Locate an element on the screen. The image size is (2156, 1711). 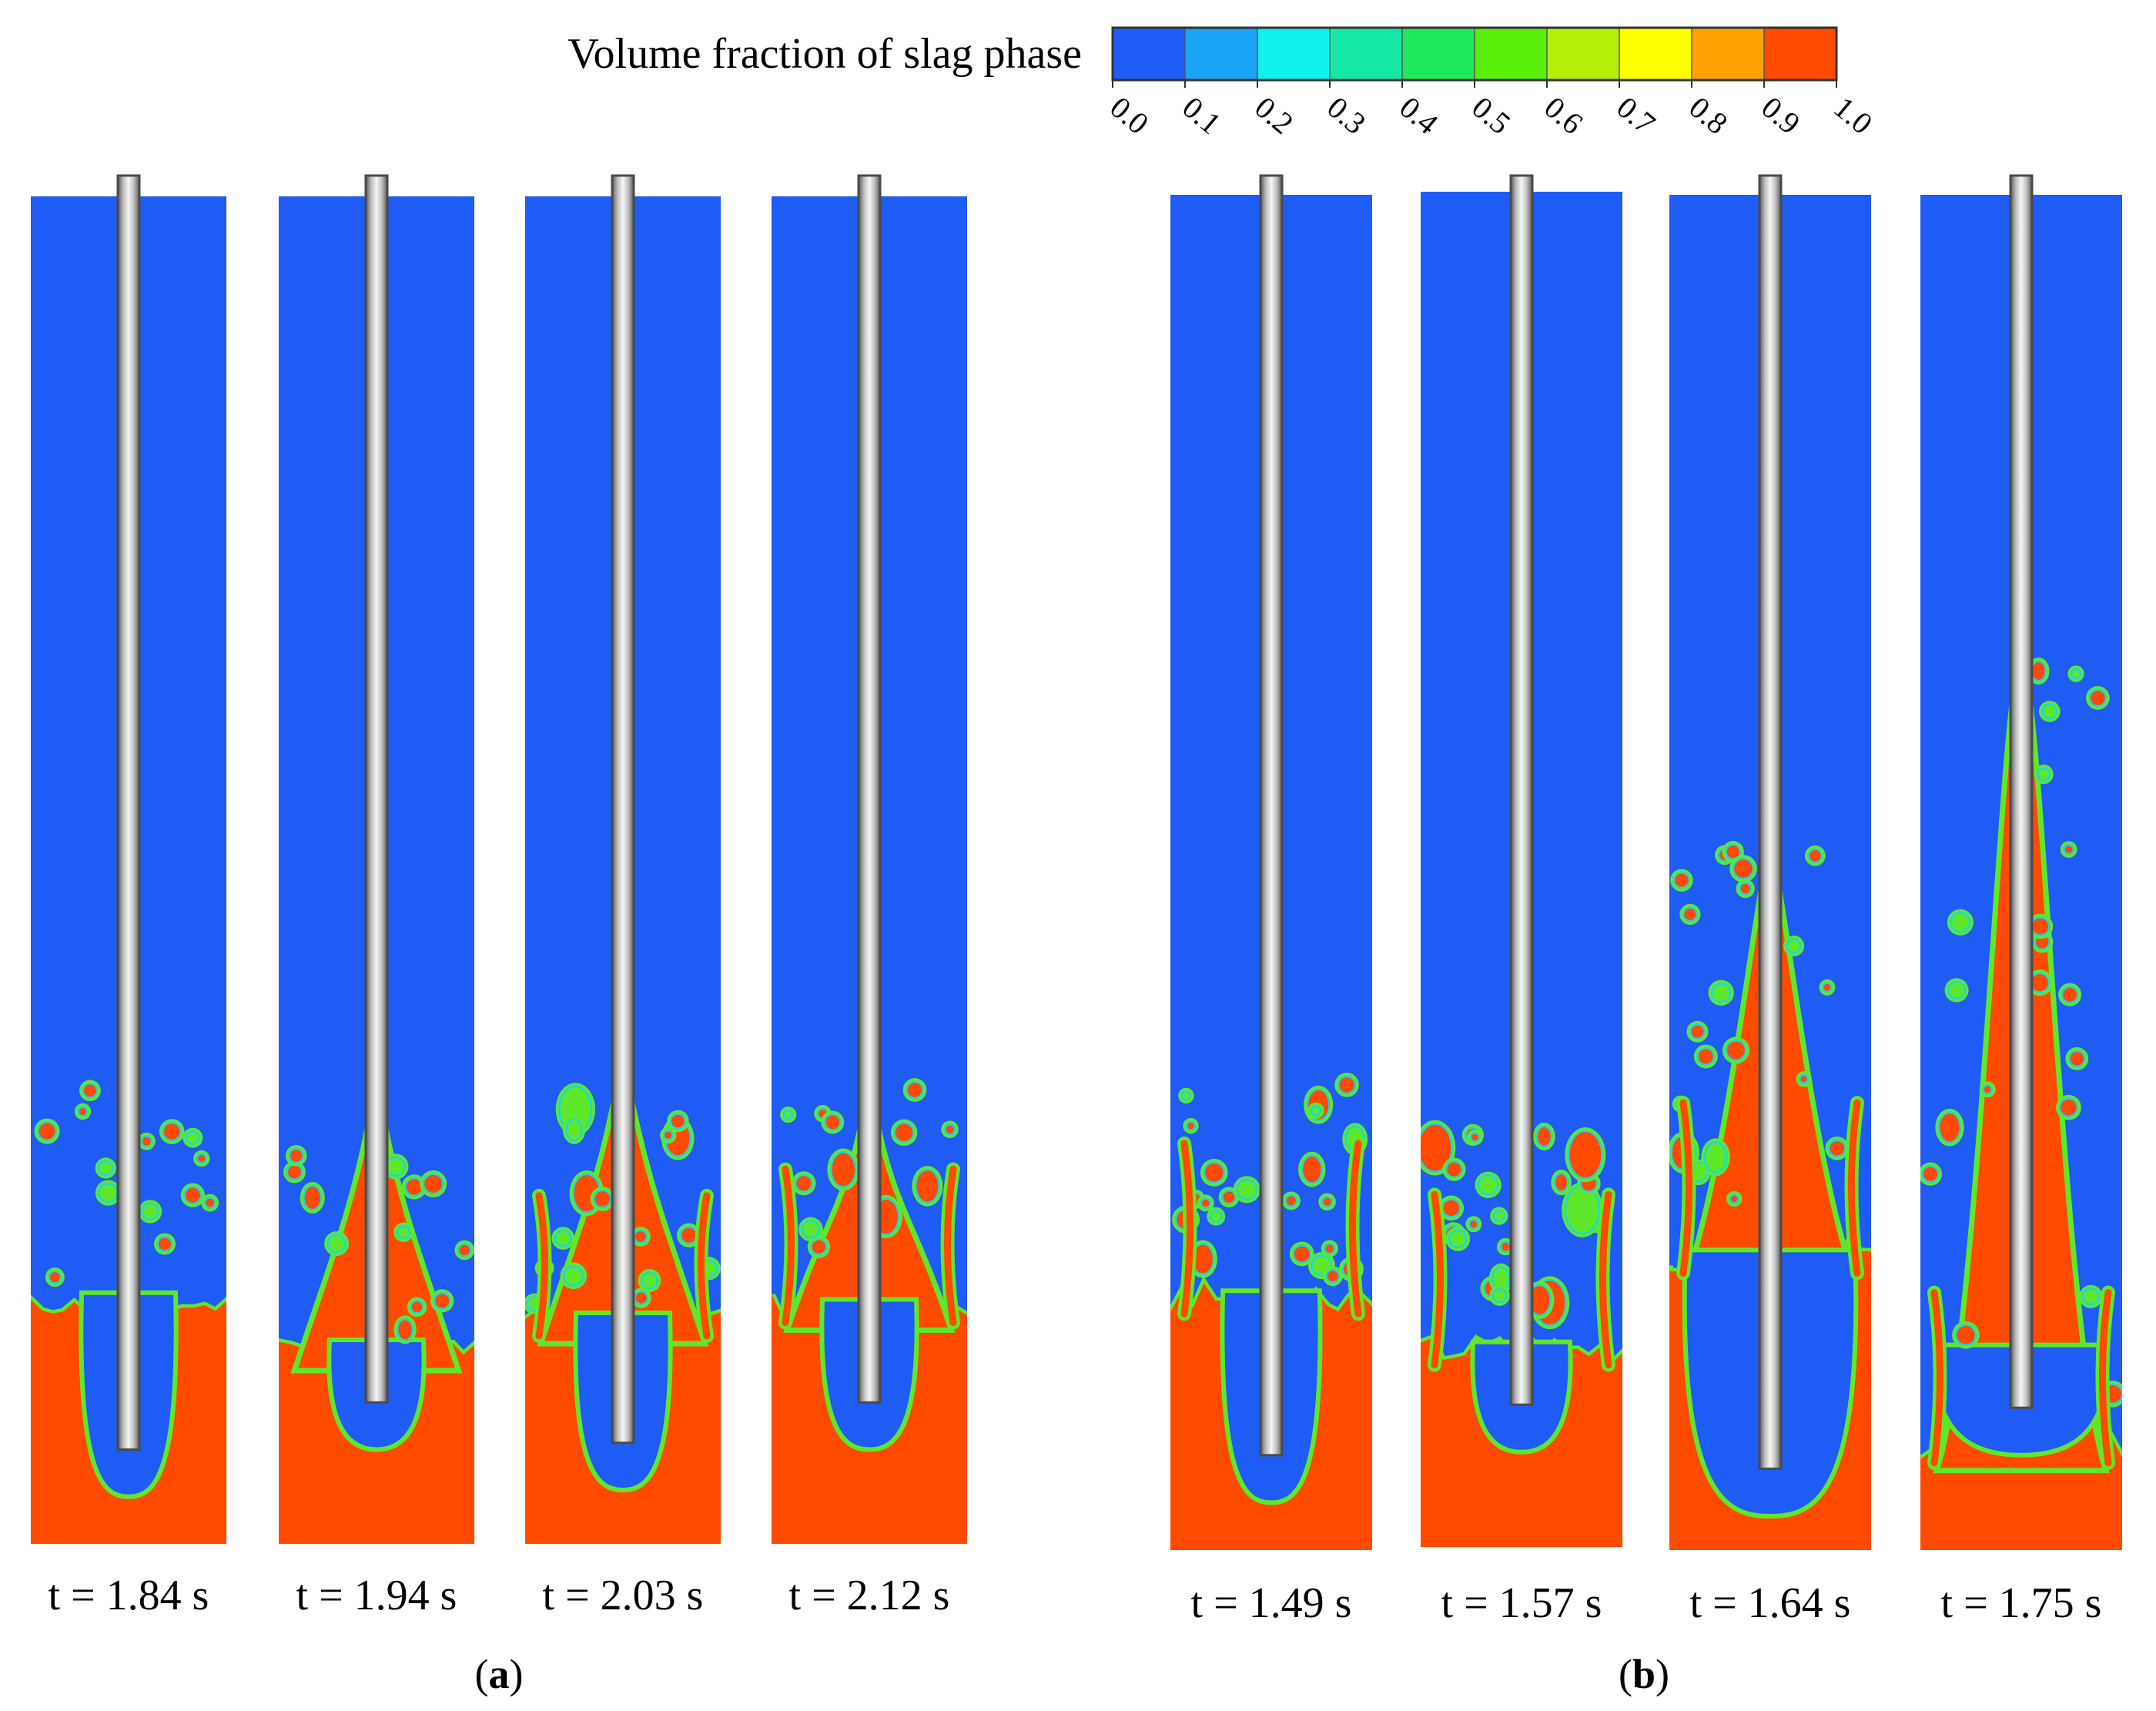
simulation-panel: t = 2.12 s is located at coordinates (869, 896).